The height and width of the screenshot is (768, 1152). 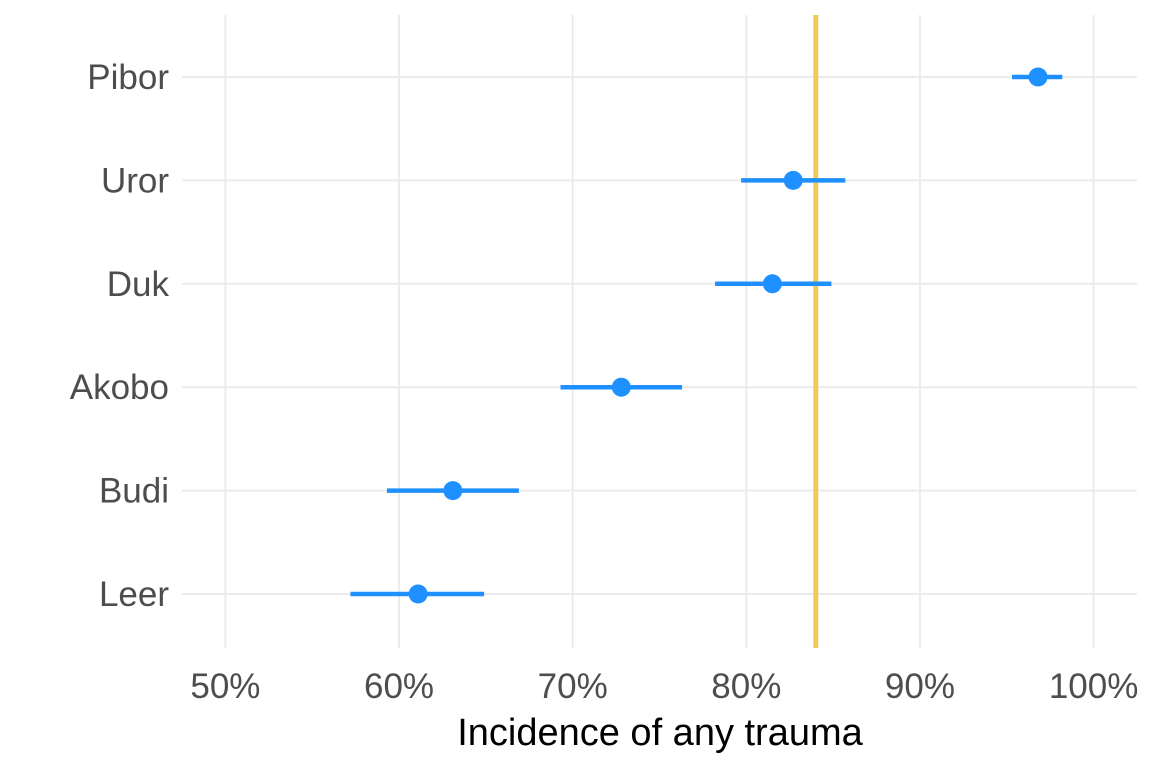 I want to click on y-tick-label-akobo: Akobo, so click(x=119, y=387).